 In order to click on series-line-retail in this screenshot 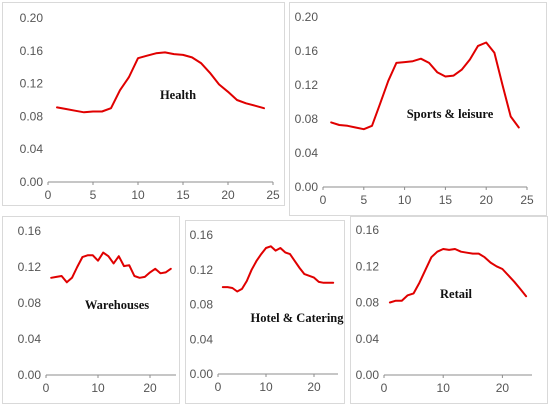, I will do `click(458, 276)`.